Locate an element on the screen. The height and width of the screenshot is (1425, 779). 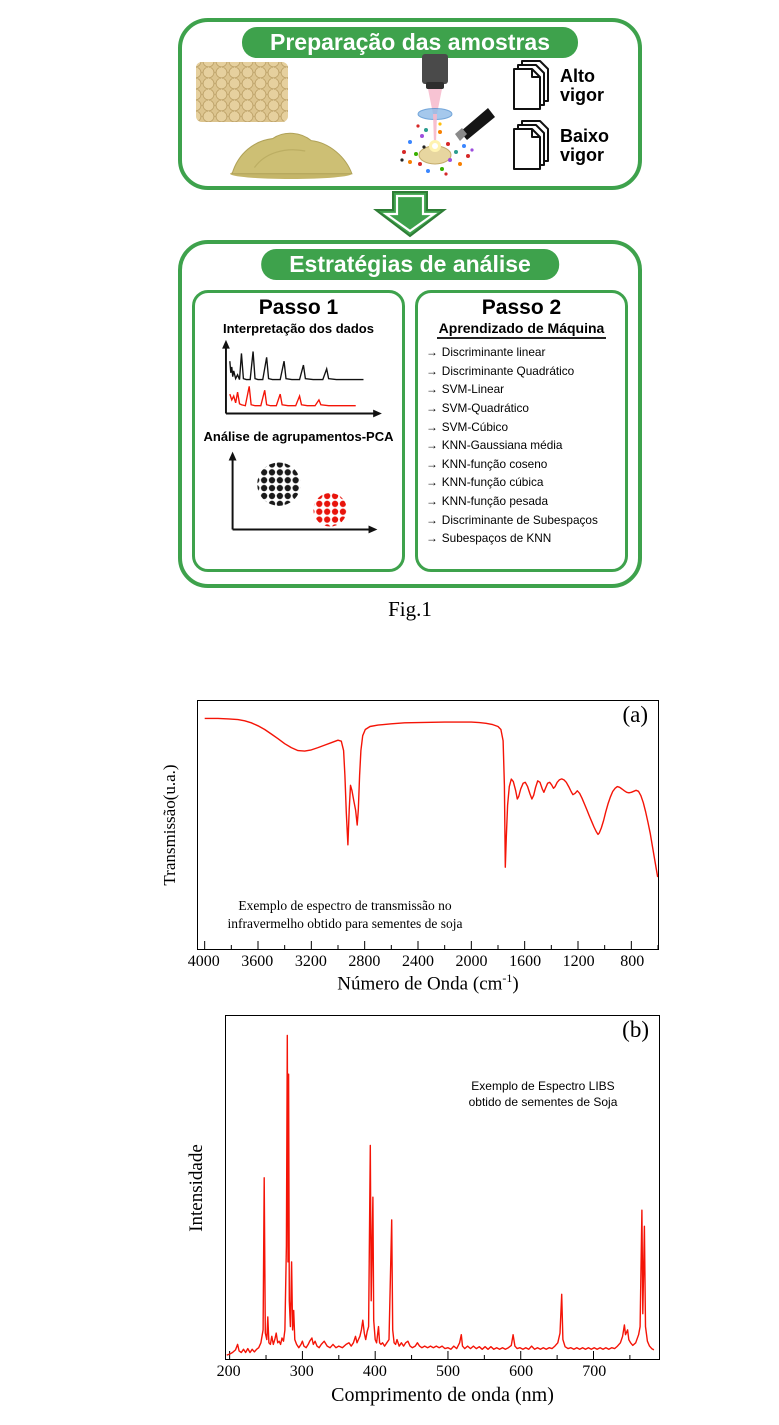
plasma-sparks is located at coordinates (437, 149).